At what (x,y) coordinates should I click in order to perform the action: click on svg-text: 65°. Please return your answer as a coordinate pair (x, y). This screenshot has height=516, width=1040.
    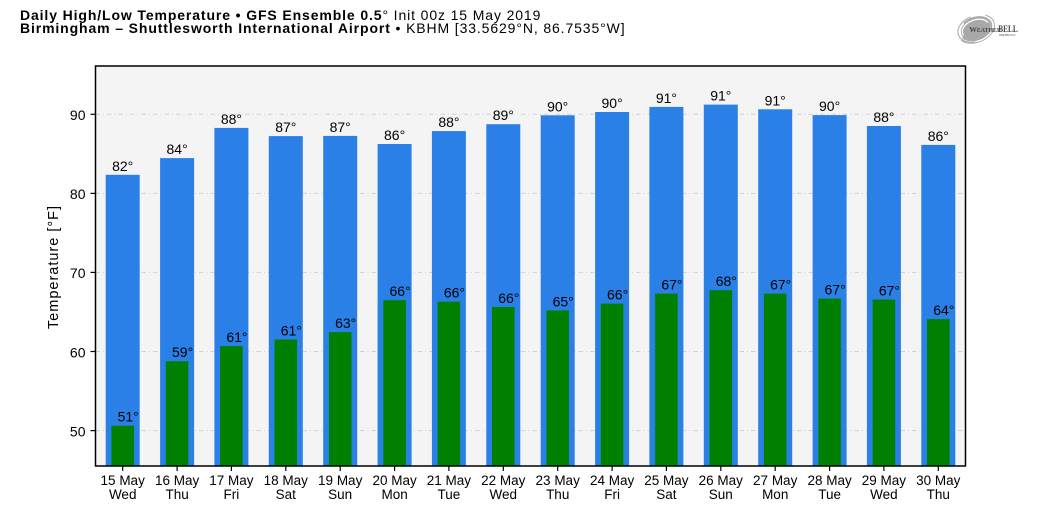
    Looking at the image, I should click on (563, 301).